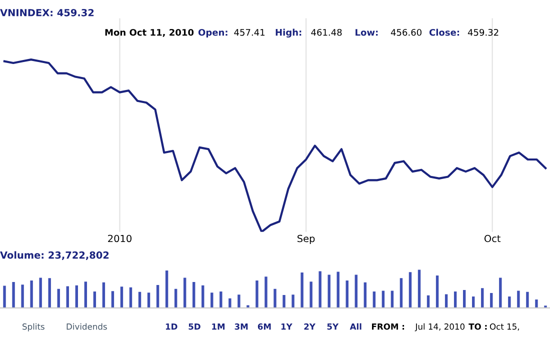 This screenshot has height=364, width=550. What do you see at coordinates (33, 327) in the screenshot?
I see `text: Splits` at bounding box center [33, 327].